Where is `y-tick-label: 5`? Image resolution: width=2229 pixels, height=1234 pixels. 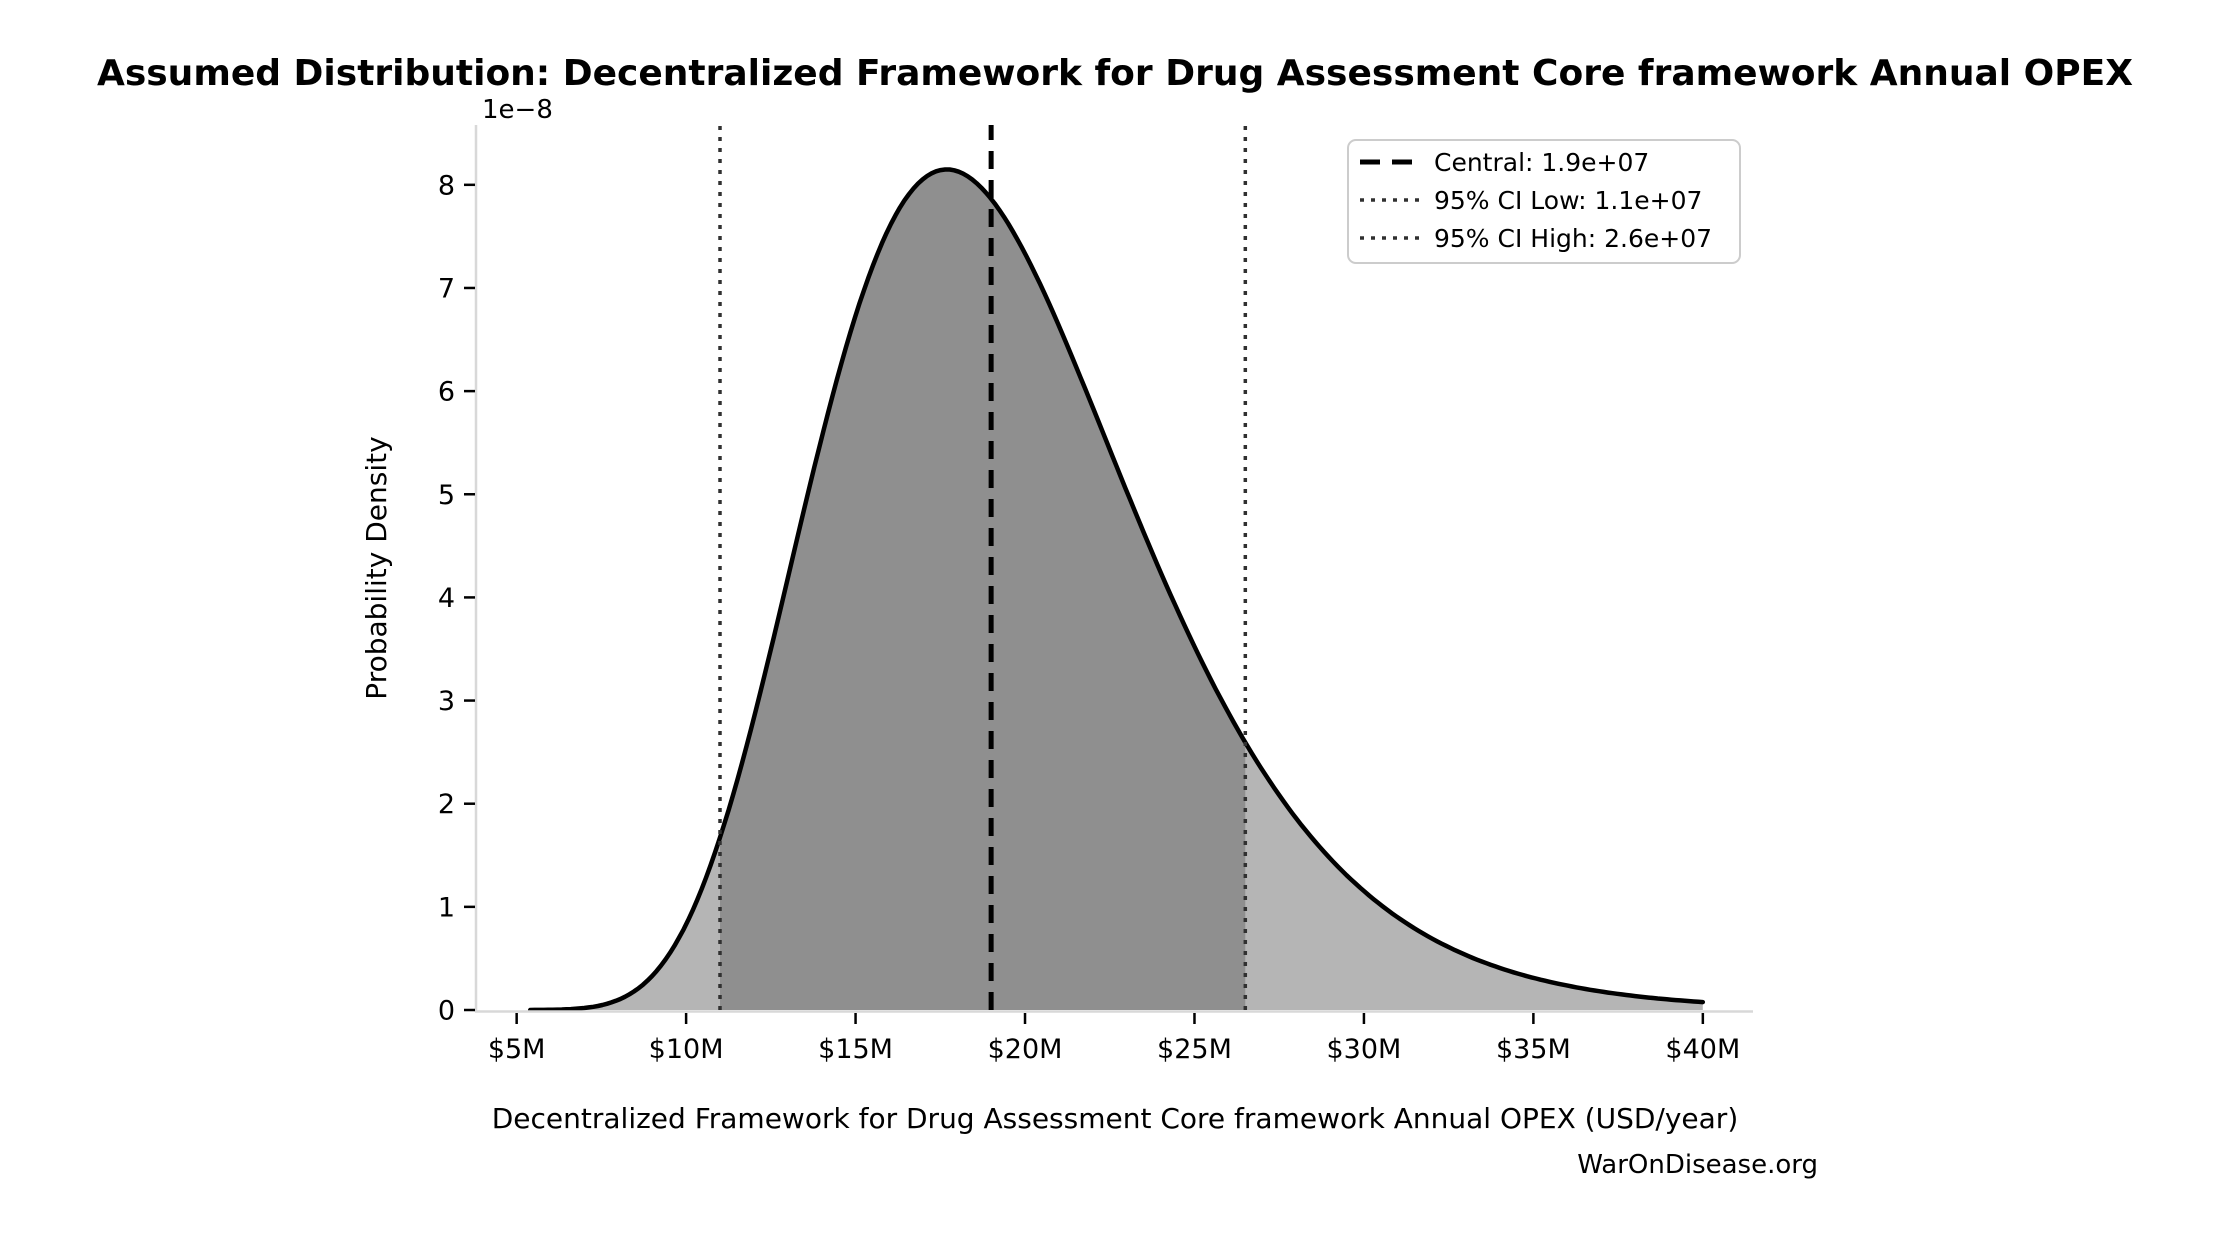 y-tick-label: 5 is located at coordinates (446, 495).